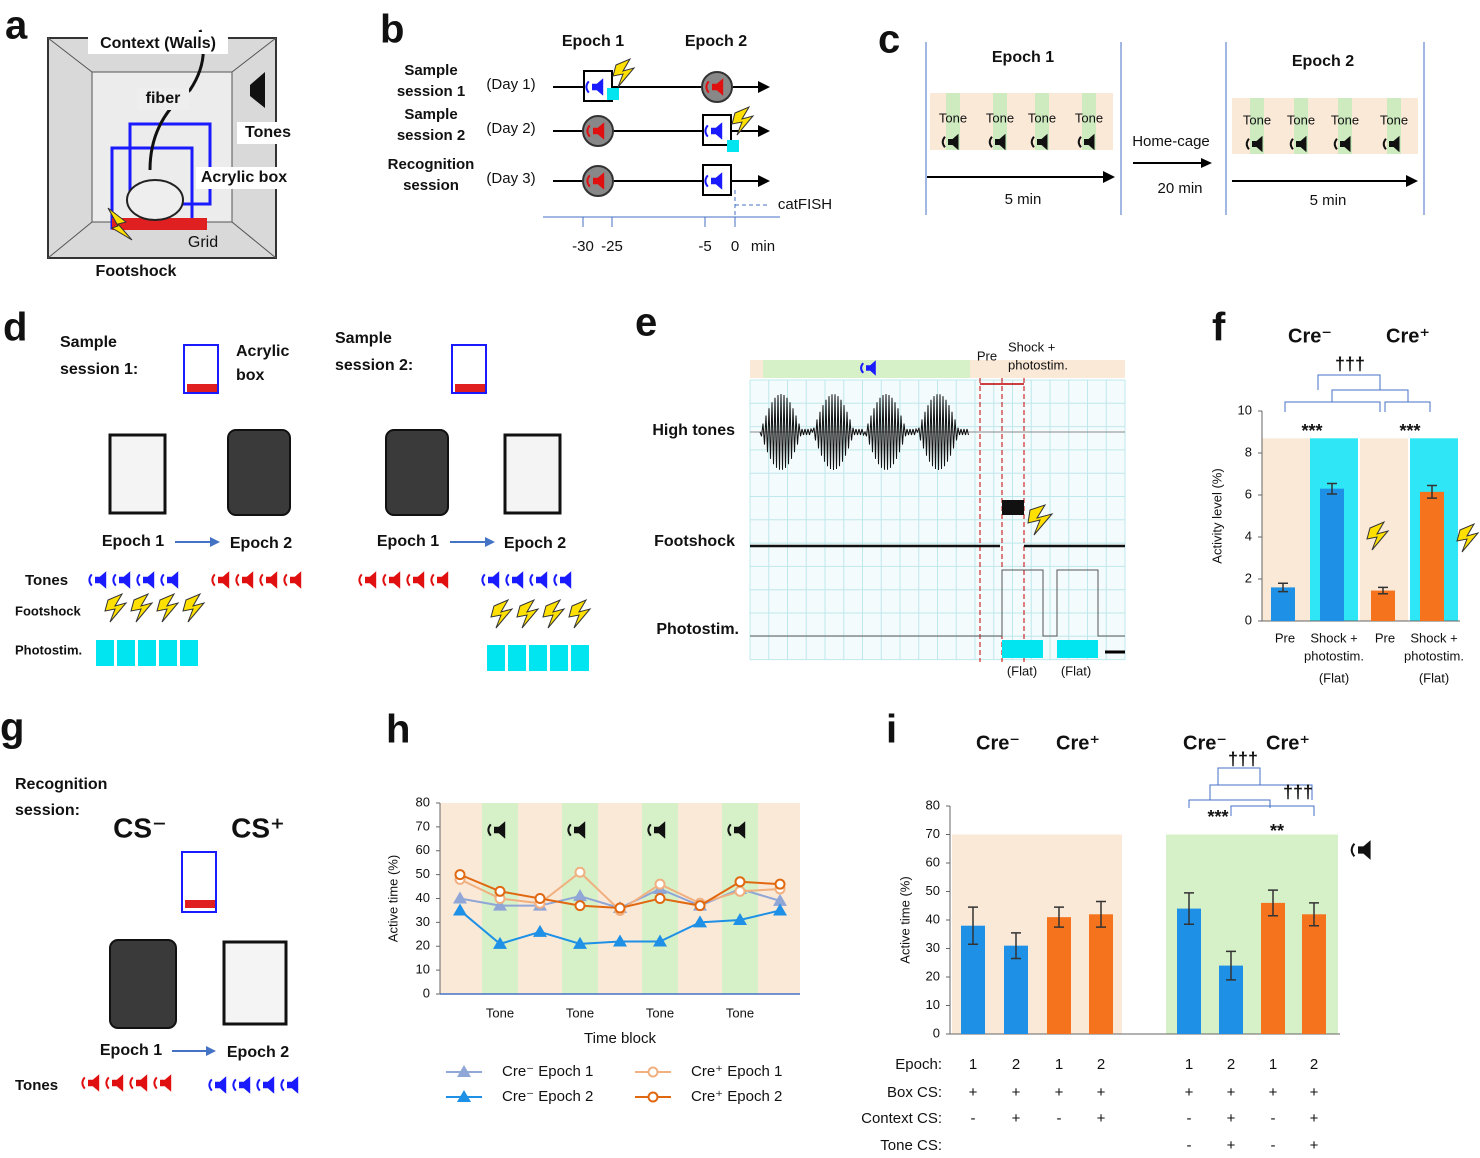 This screenshot has width=1480, height=1158. Describe the element at coordinates (1217, 817) in the screenshot. I see `annotation: ***` at that location.